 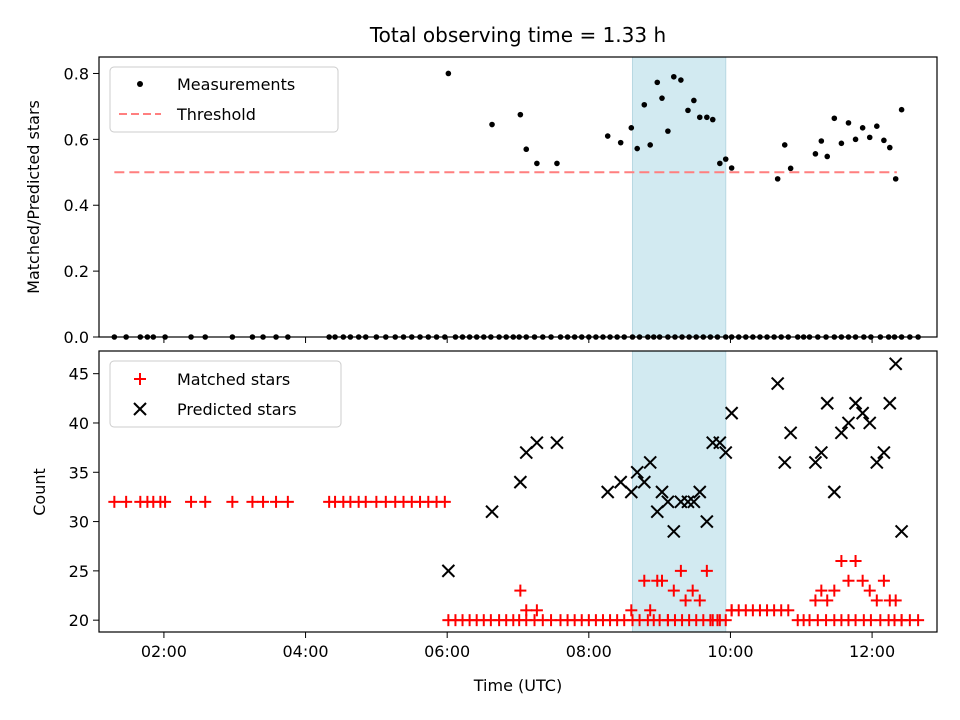 What do you see at coordinates (76, 337) in the screenshot?
I see `y-tick-label: 0.0` at bounding box center [76, 337].